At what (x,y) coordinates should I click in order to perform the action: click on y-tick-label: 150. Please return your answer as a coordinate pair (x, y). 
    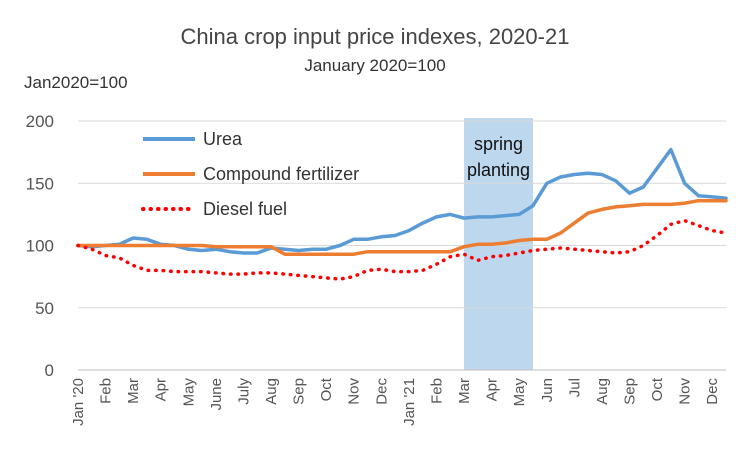
    Looking at the image, I should click on (40, 183).